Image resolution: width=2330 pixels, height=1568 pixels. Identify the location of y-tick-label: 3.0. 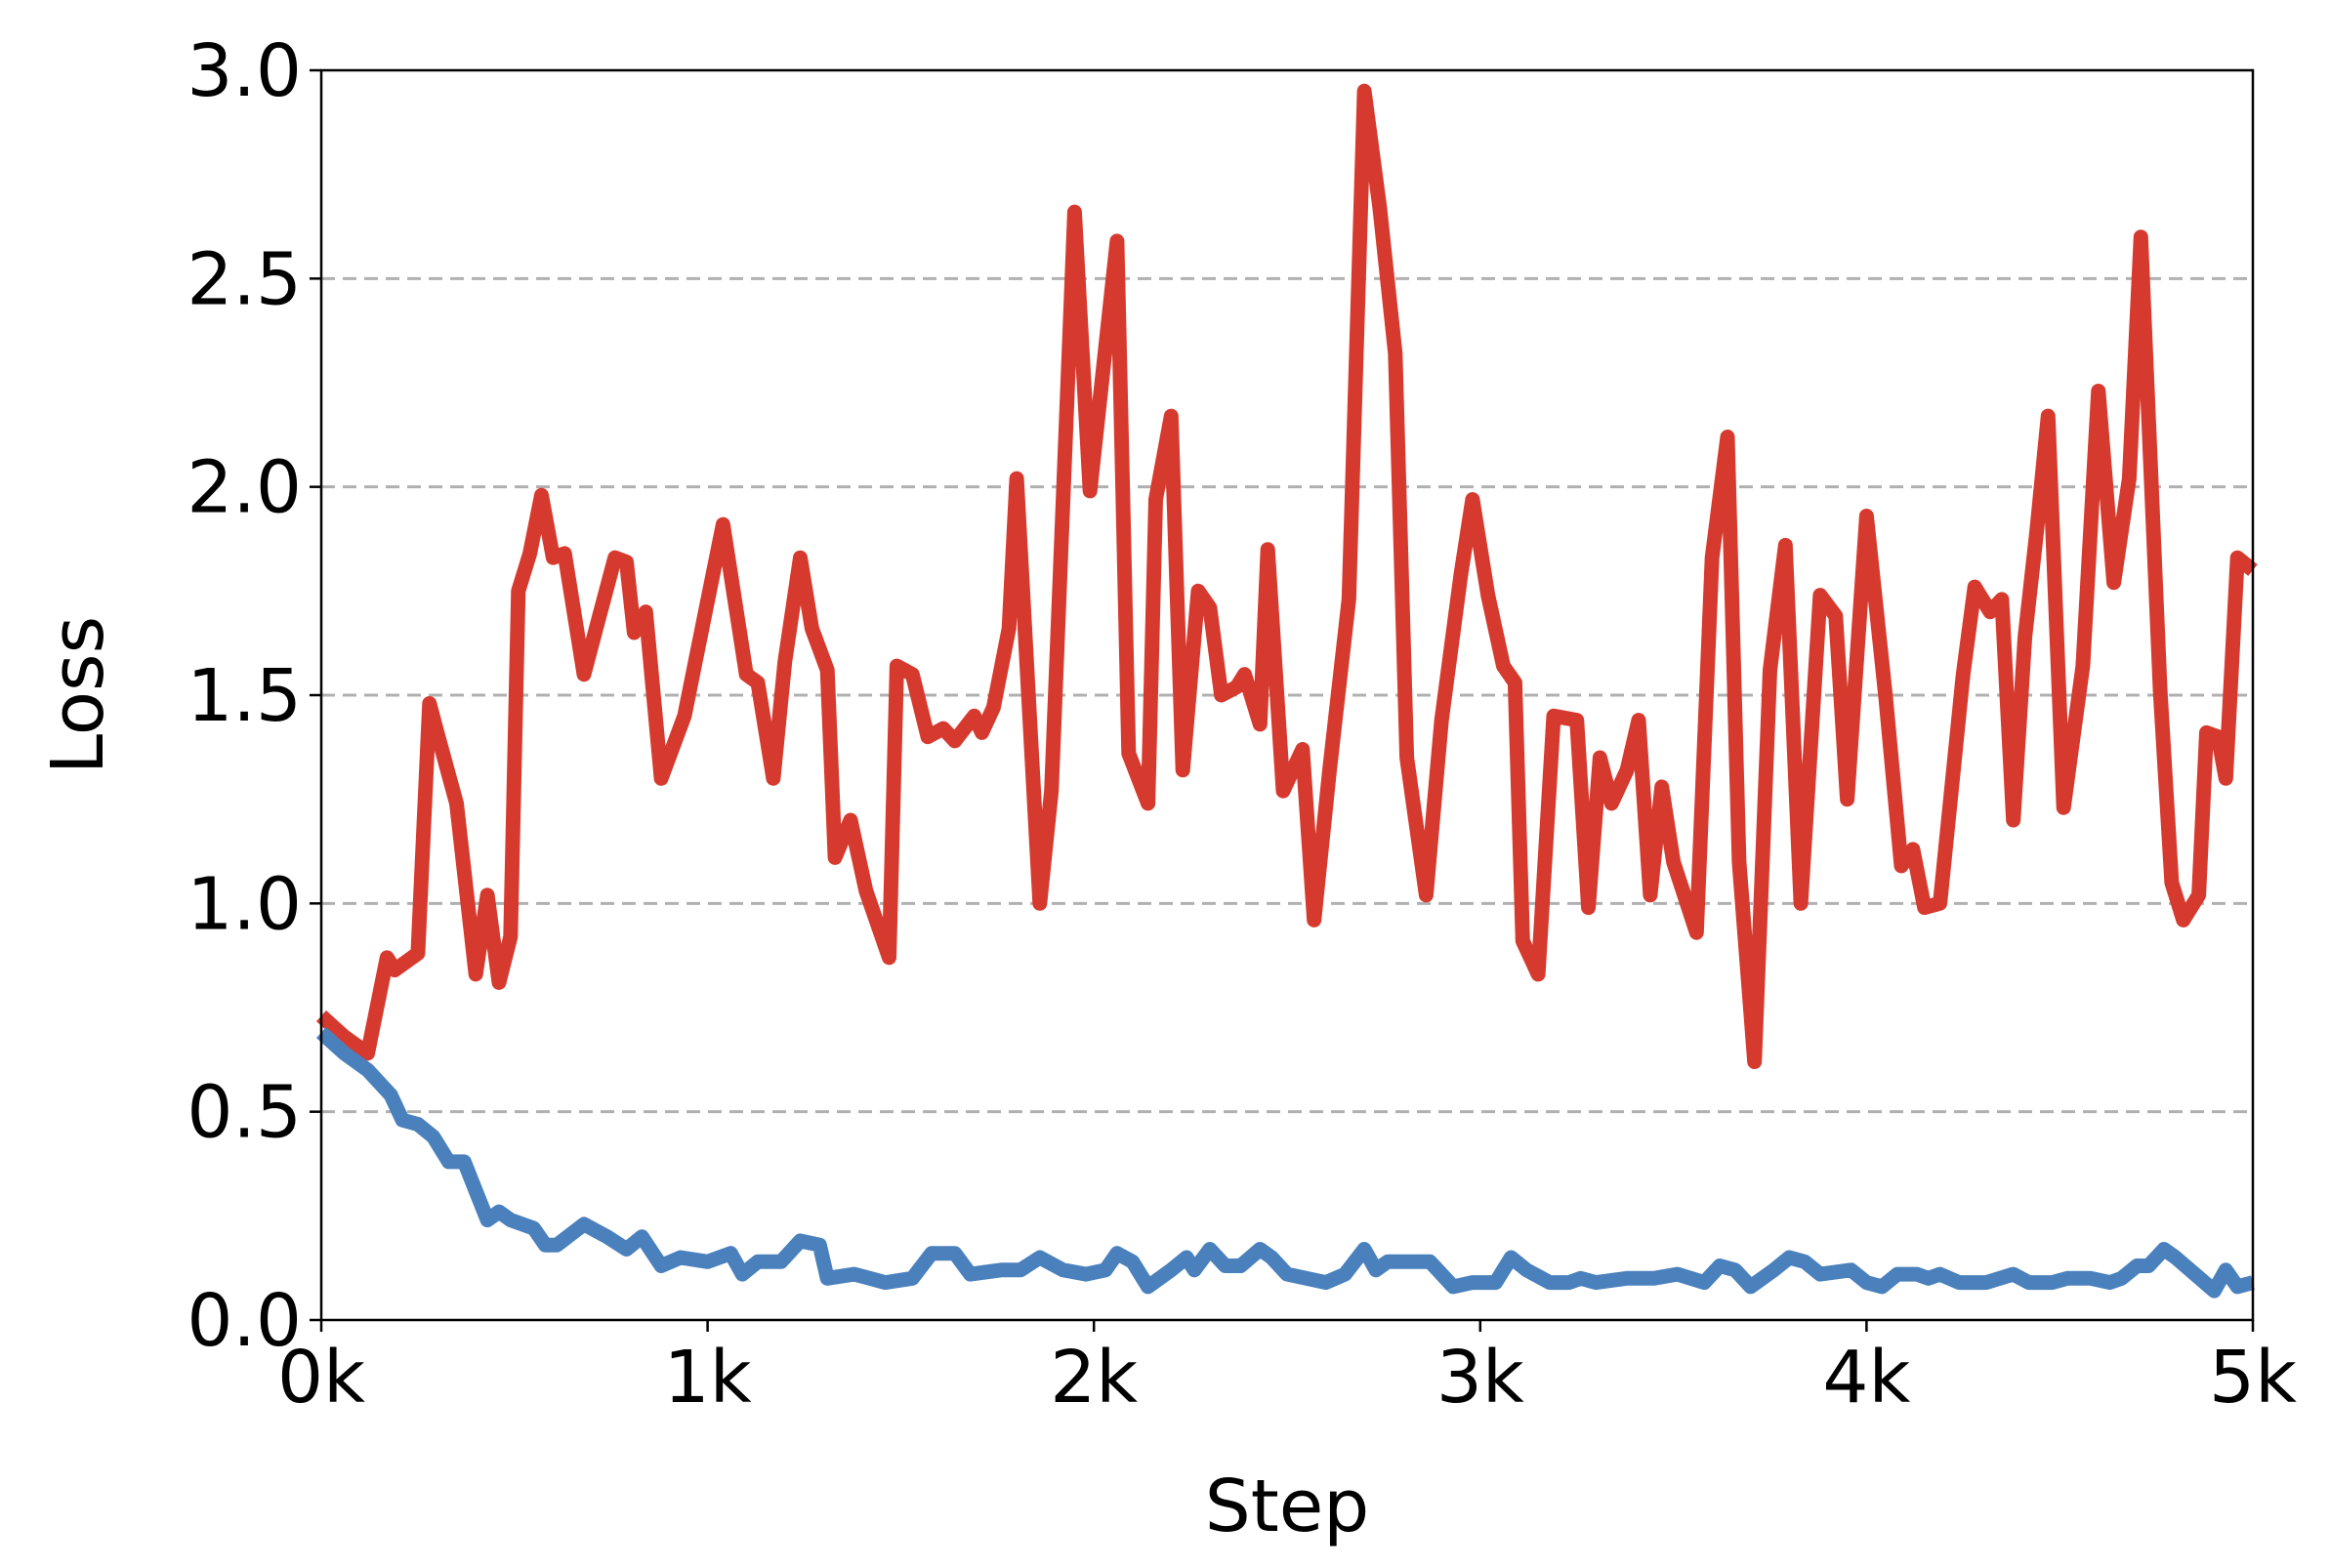
(244, 71).